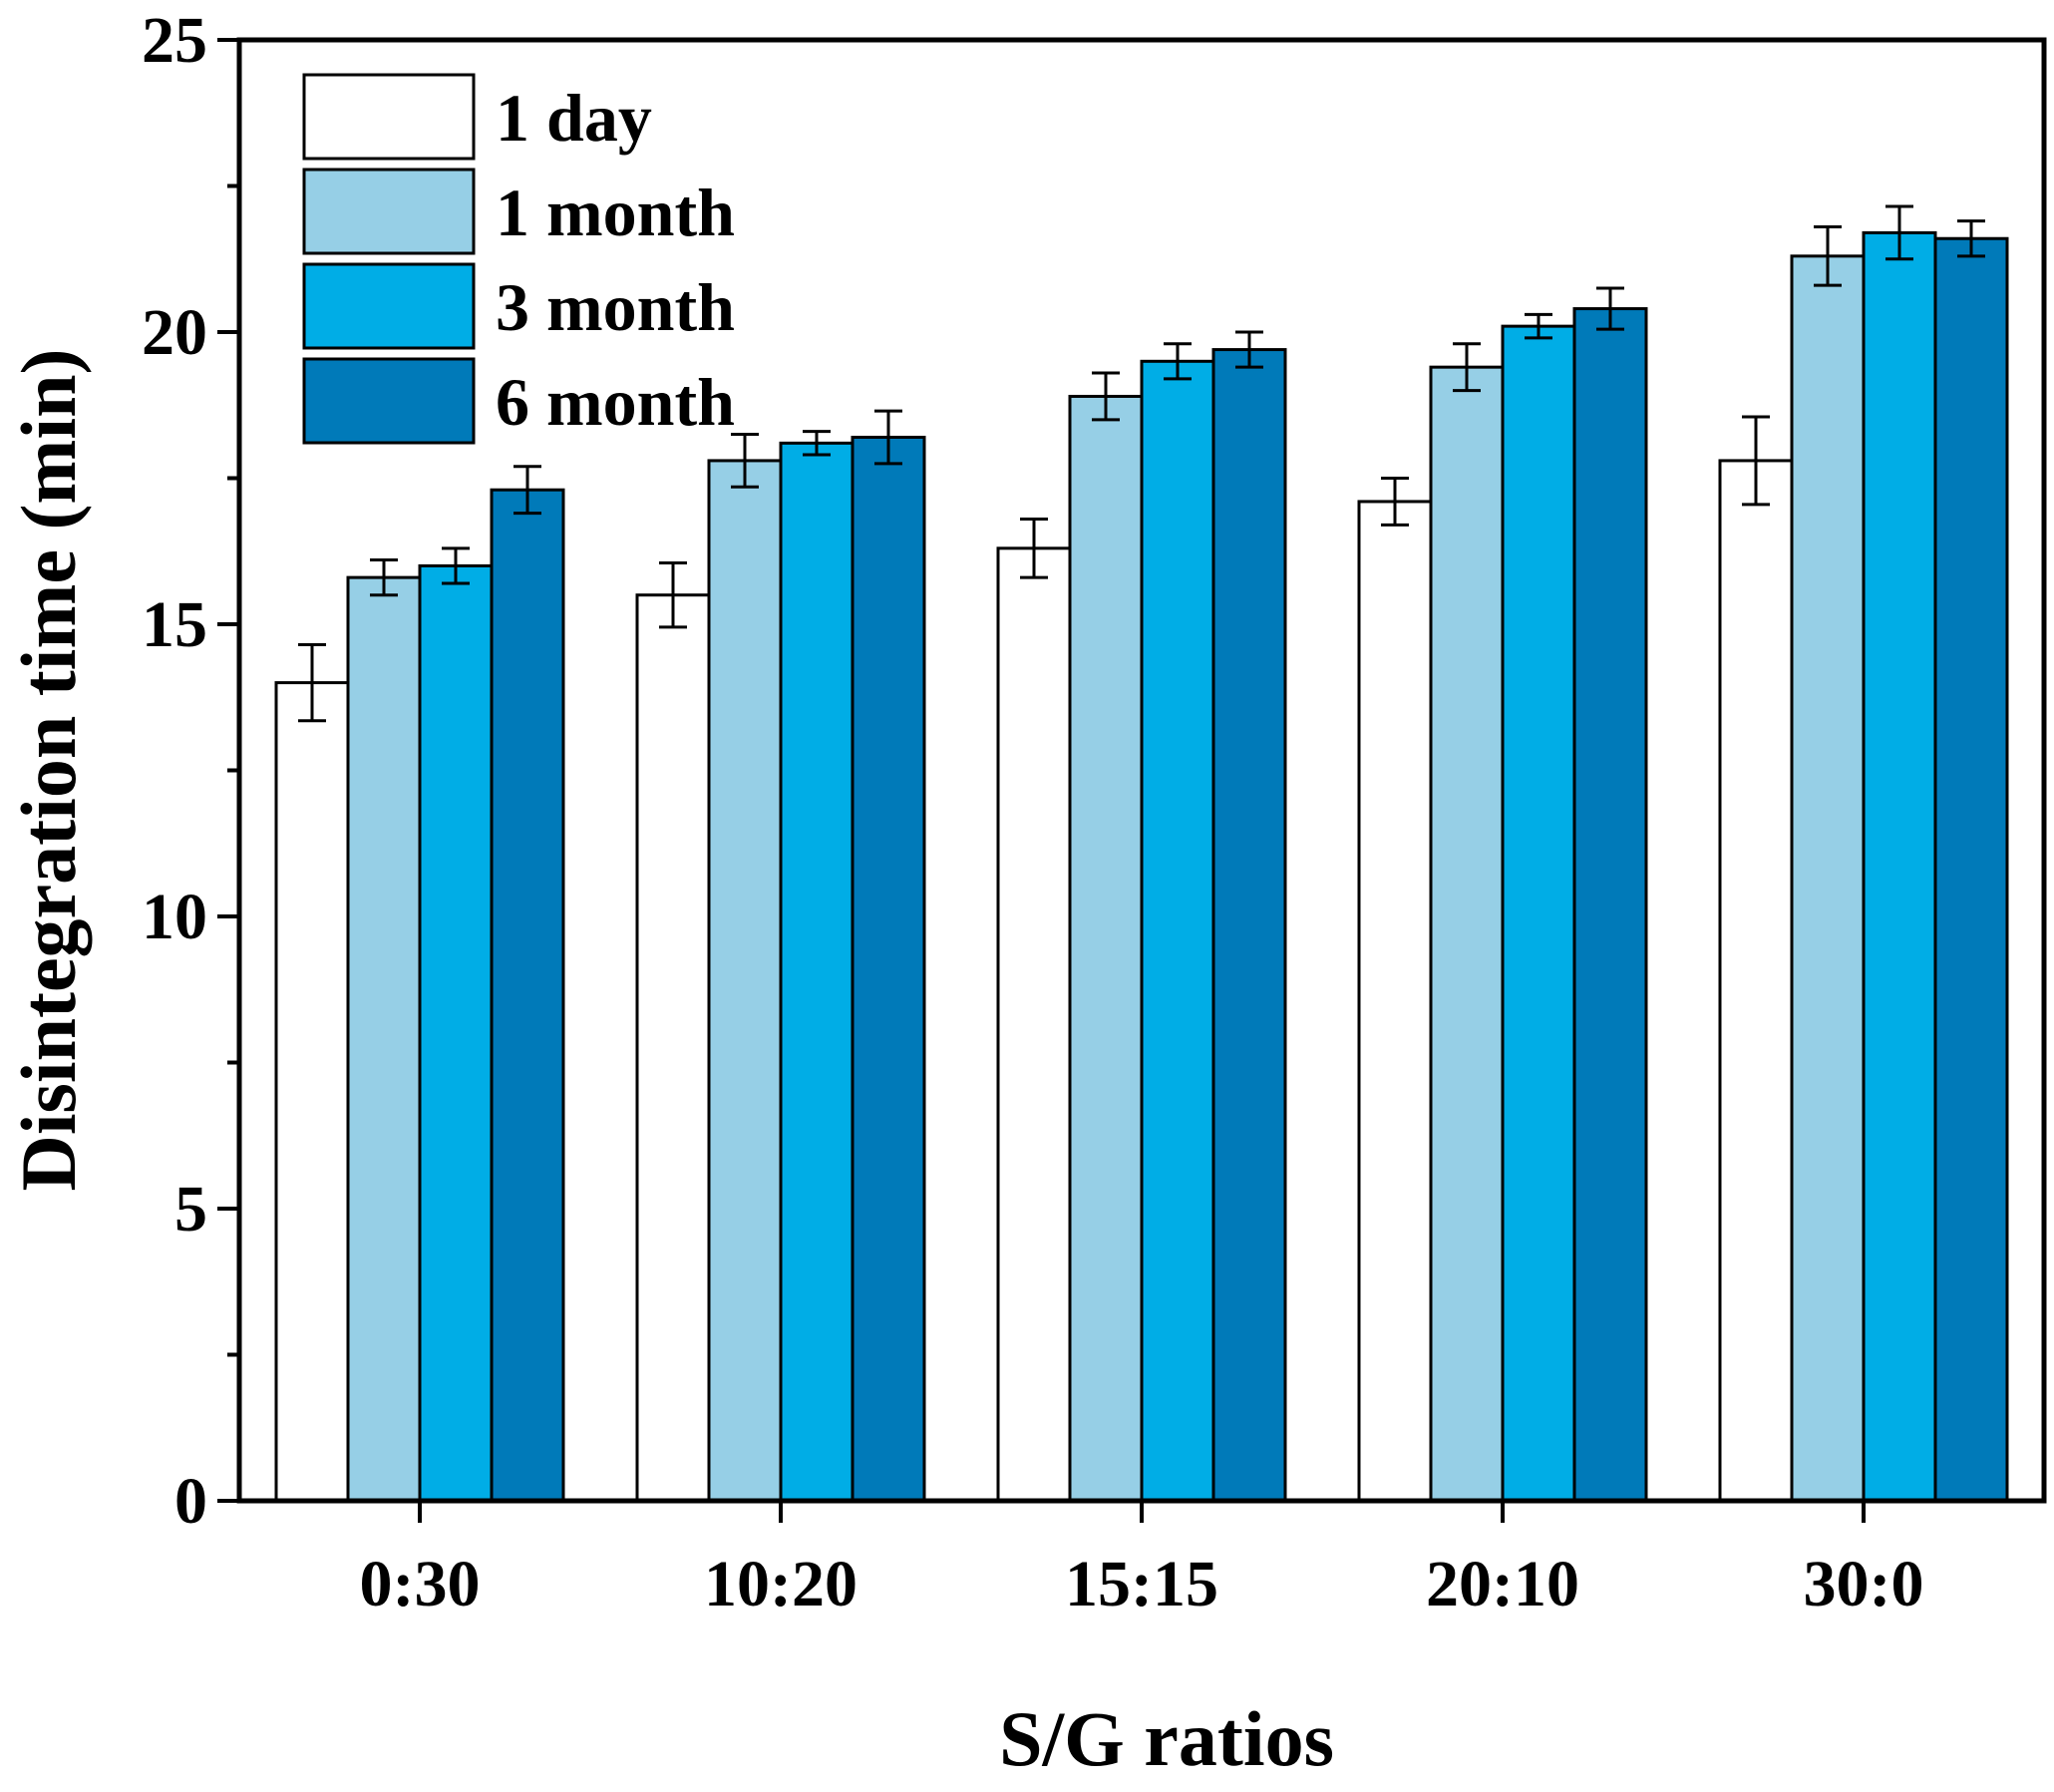 This screenshot has height=1792, width=2054. I want to click on y-tick-label-5: 5, so click(190, 1209).